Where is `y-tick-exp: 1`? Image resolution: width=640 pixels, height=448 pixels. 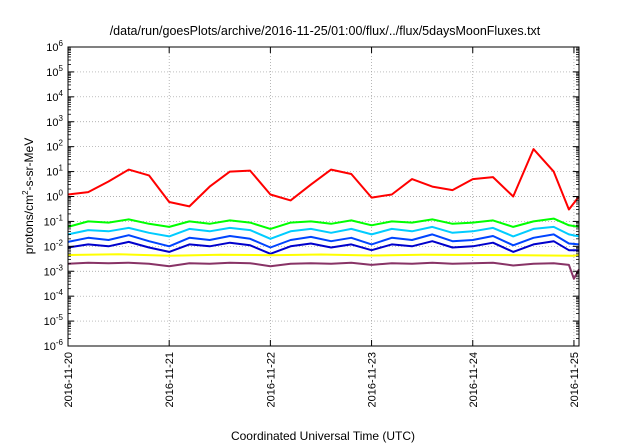
y-tick-exp: 1 is located at coordinates (61, 168).